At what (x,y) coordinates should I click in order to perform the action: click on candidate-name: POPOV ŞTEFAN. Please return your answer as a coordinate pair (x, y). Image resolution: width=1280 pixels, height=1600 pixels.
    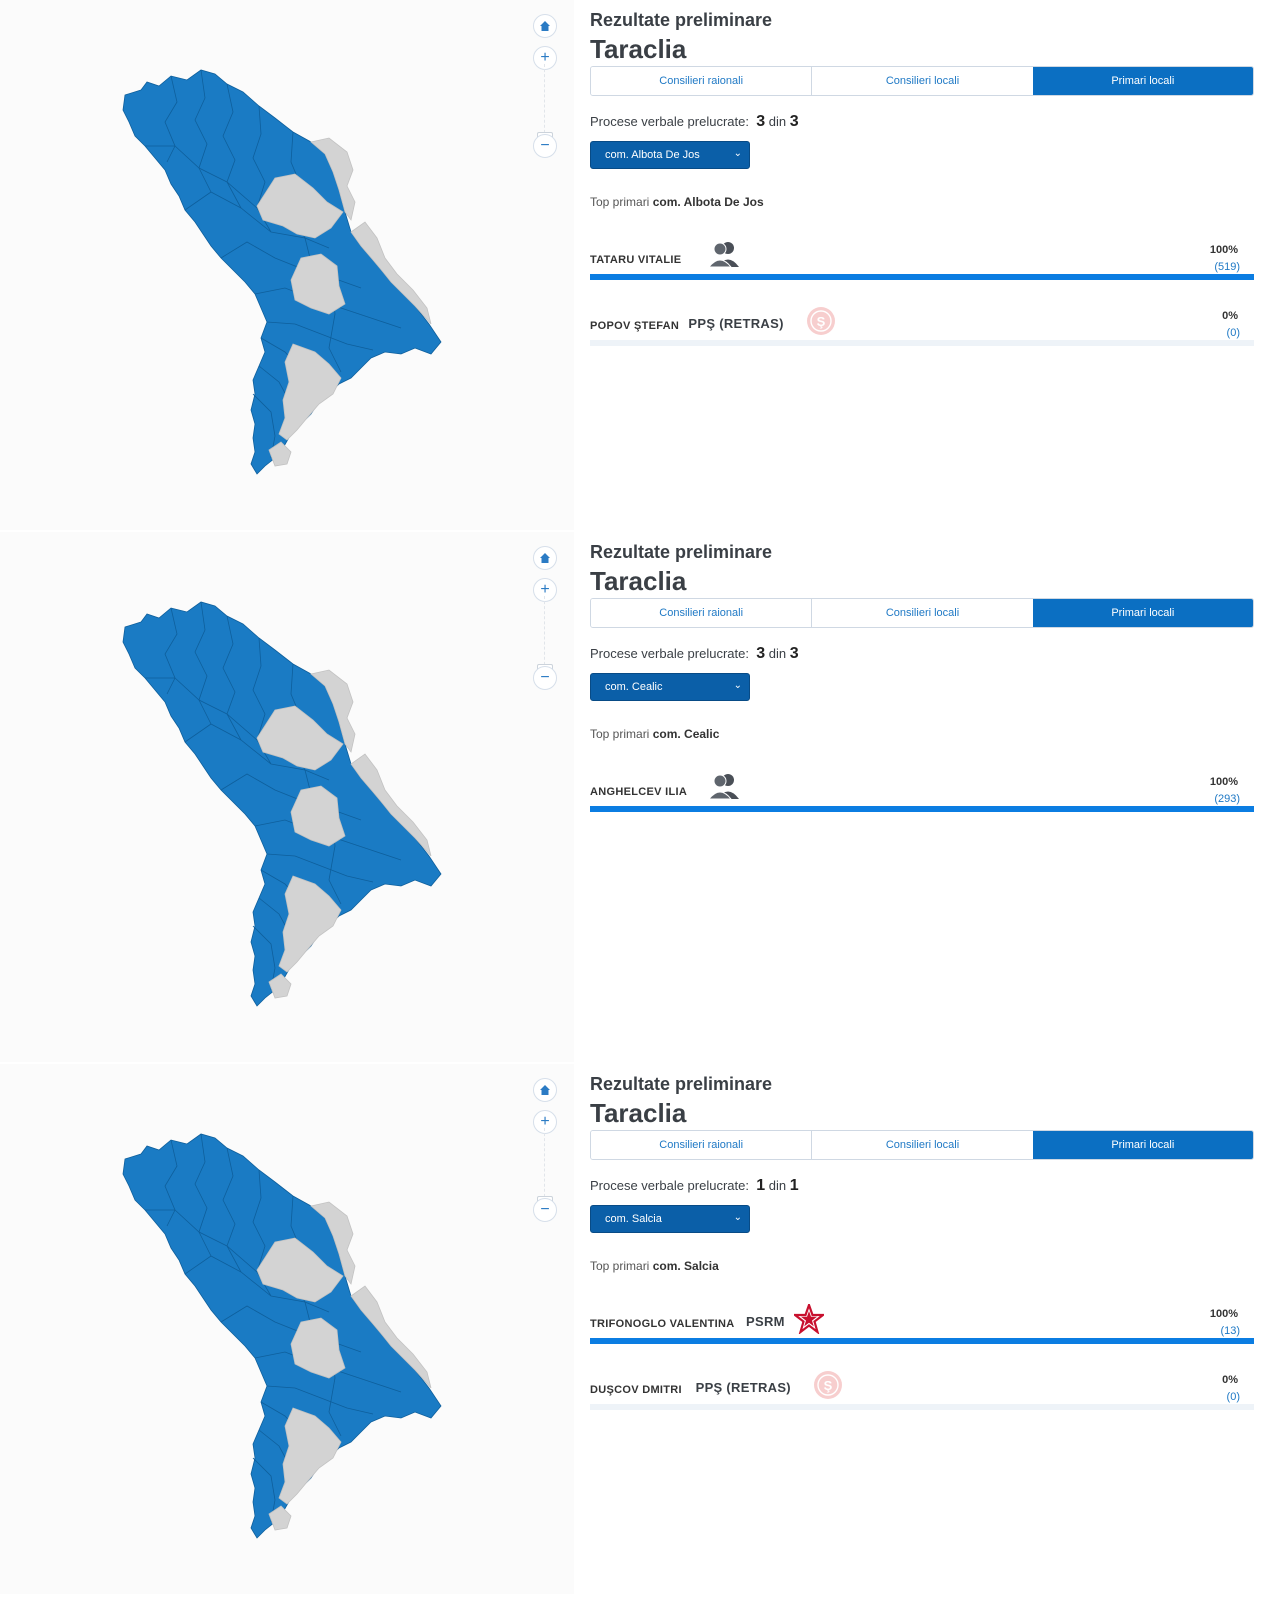
    Looking at the image, I should click on (635, 326).